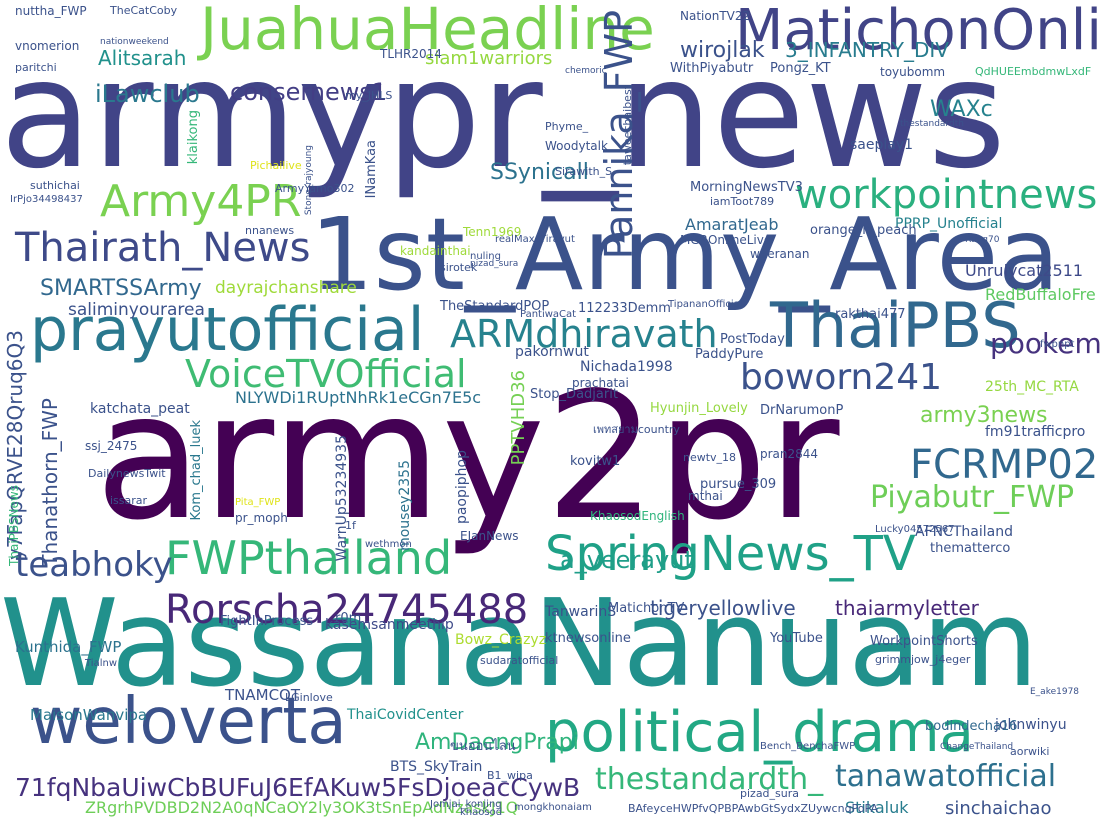 The height and width of the screenshot is (829, 1101). What do you see at coordinates (276, 165) in the screenshot?
I see `cloud-word: Pichailive` at bounding box center [276, 165].